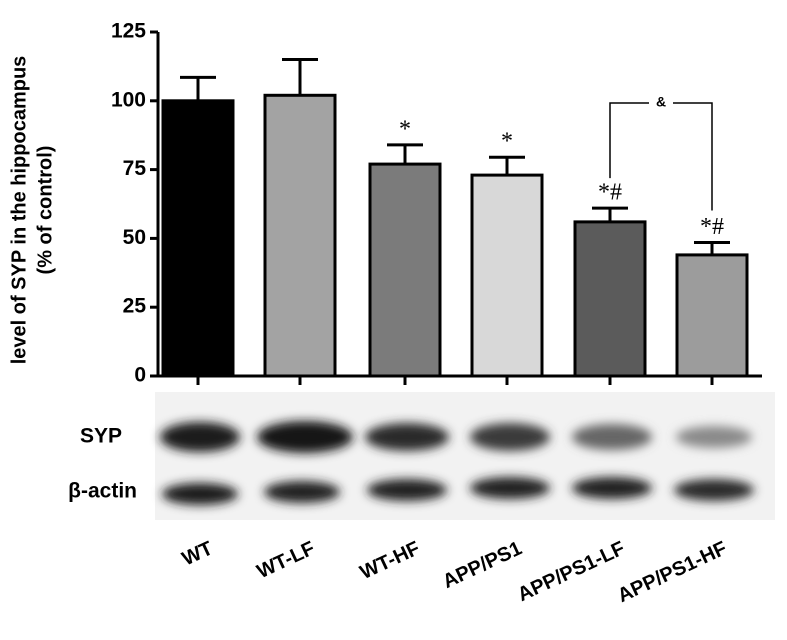  What do you see at coordinates (197, 553) in the screenshot?
I see `x-tick-label: WT` at bounding box center [197, 553].